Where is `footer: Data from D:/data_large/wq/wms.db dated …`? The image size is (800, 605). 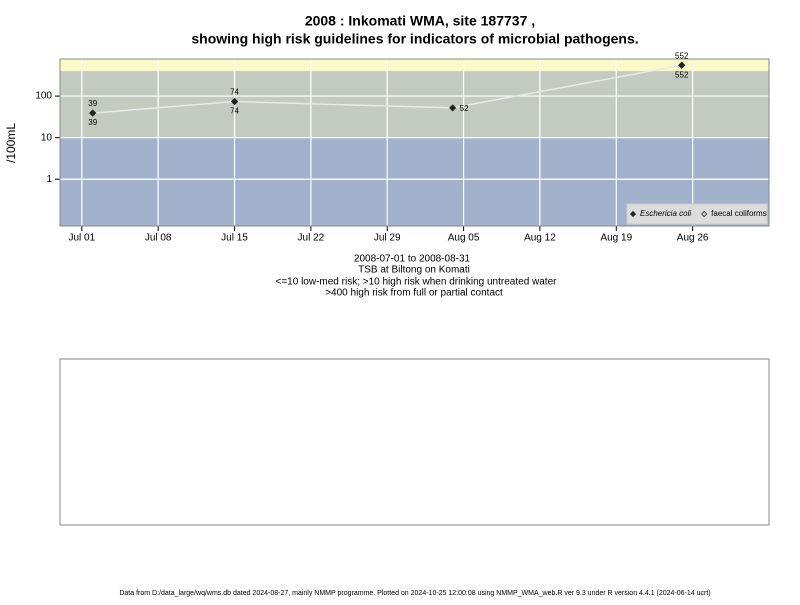 footer: Data from D:/data_large/wq/wms.db dated … is located at coordinates (414, 593).